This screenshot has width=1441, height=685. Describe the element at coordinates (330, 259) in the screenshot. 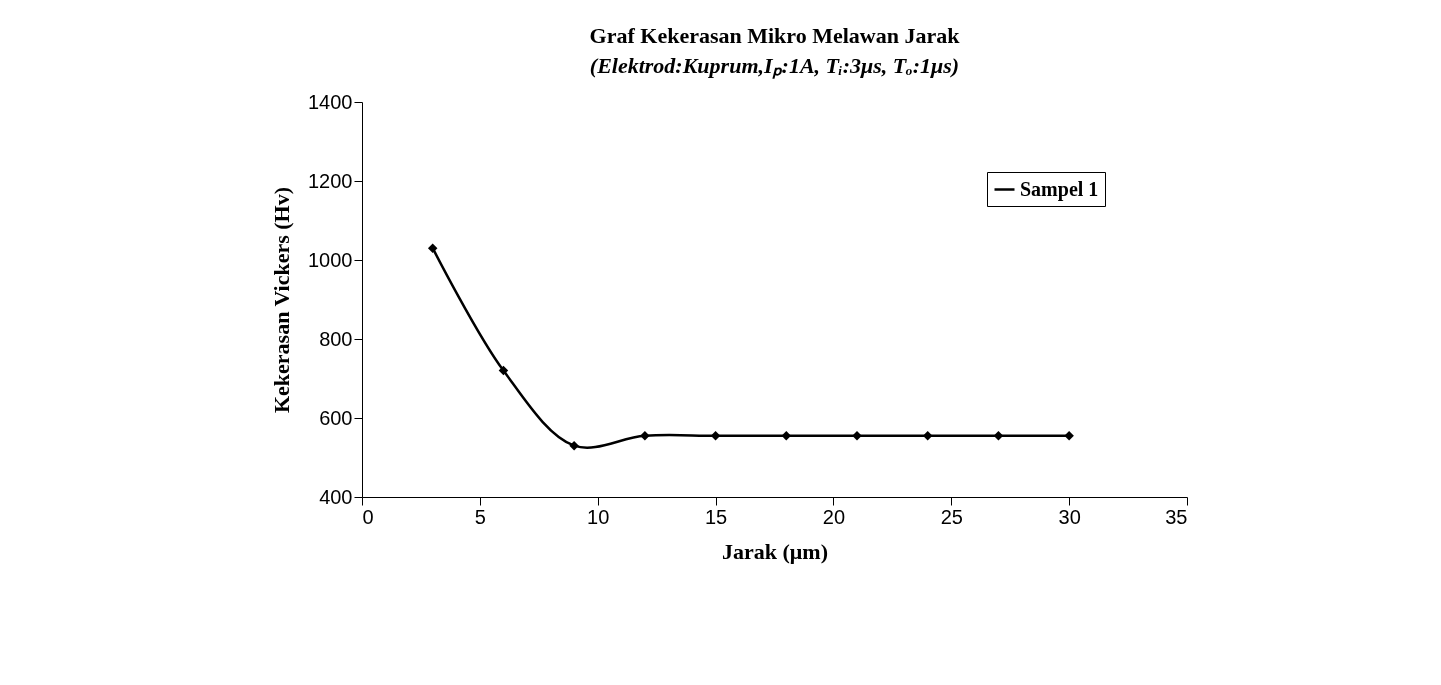

I see `y-tick-label: 1000` at that location.